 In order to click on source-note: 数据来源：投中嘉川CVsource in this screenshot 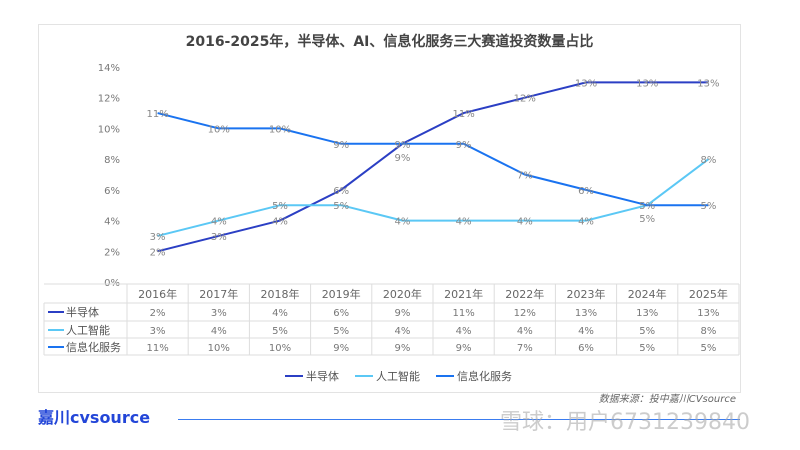, I will do `click(667, 399)`.